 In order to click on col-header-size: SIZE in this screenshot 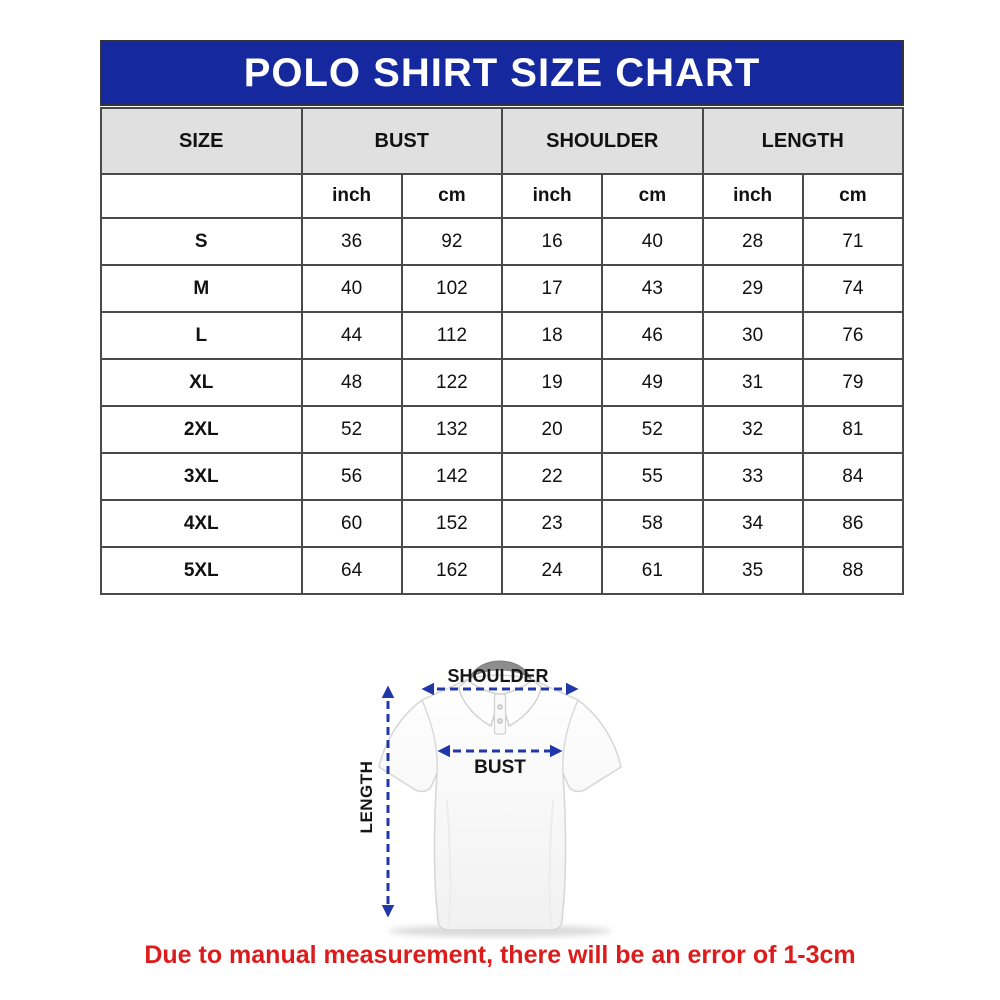, I will do `click(201, 141)`.